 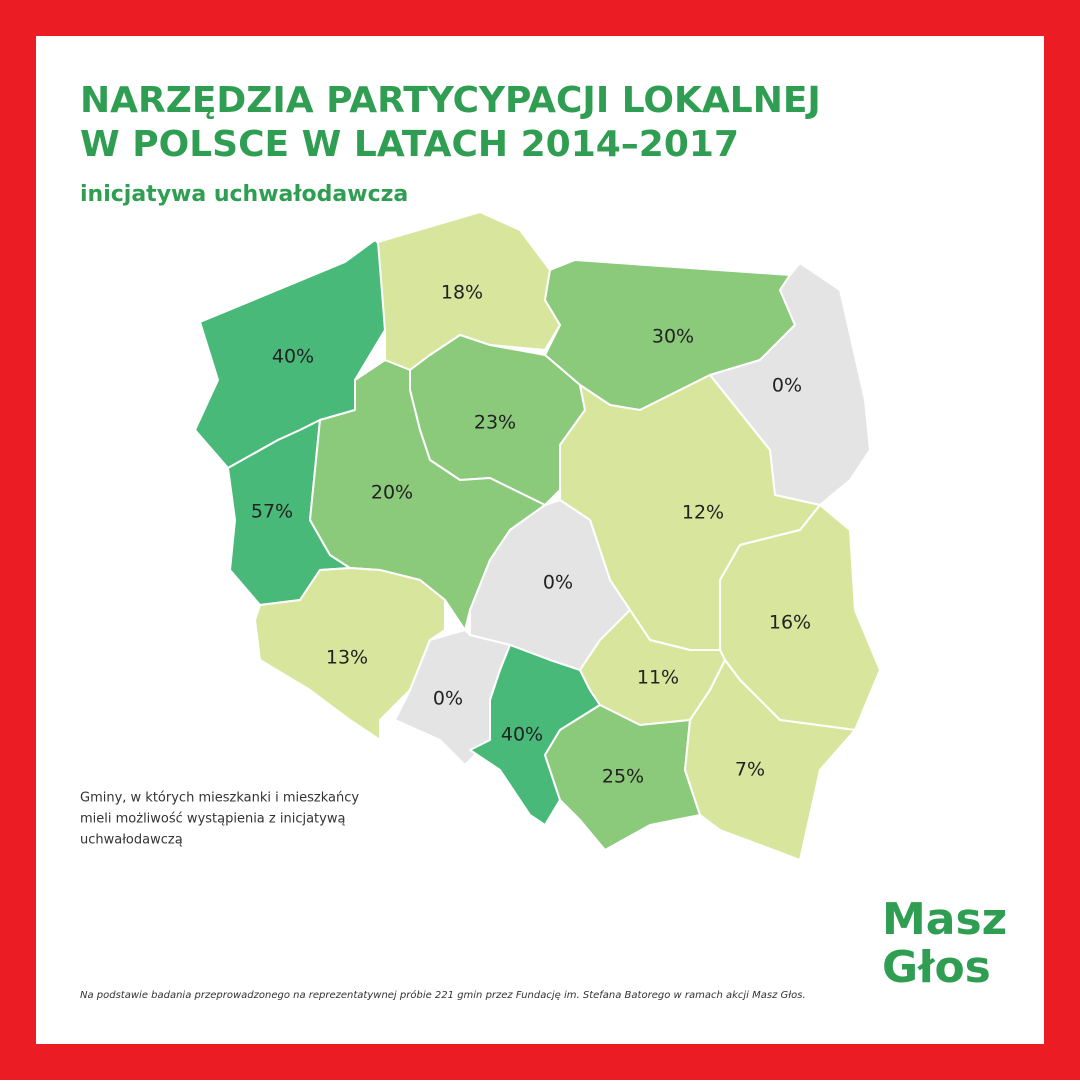 I want to click on region-label: 7%, so click(x=750, y=770).